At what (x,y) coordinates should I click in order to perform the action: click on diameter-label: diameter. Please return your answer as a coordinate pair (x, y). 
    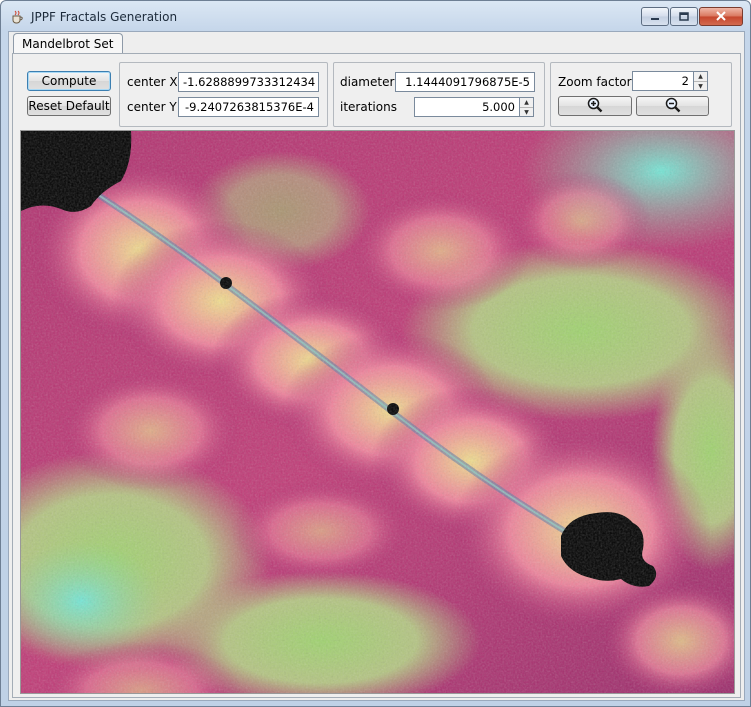
    Looking at the image, I should click on (367, 82).